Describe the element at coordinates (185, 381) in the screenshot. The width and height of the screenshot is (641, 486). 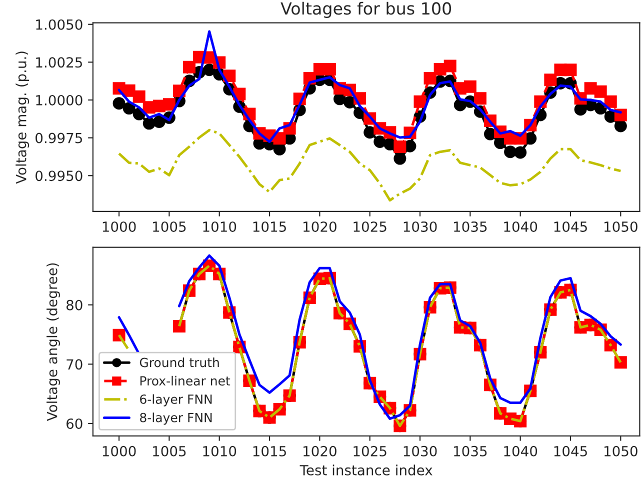
I see `legend-label: Prox-linear net` at that location.